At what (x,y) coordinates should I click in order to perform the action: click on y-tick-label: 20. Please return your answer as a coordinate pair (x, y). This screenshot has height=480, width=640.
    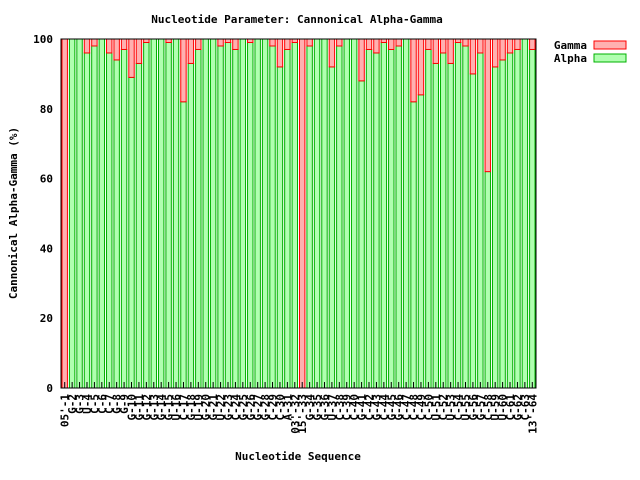
    Looking at the image, I should click on (46, 318).